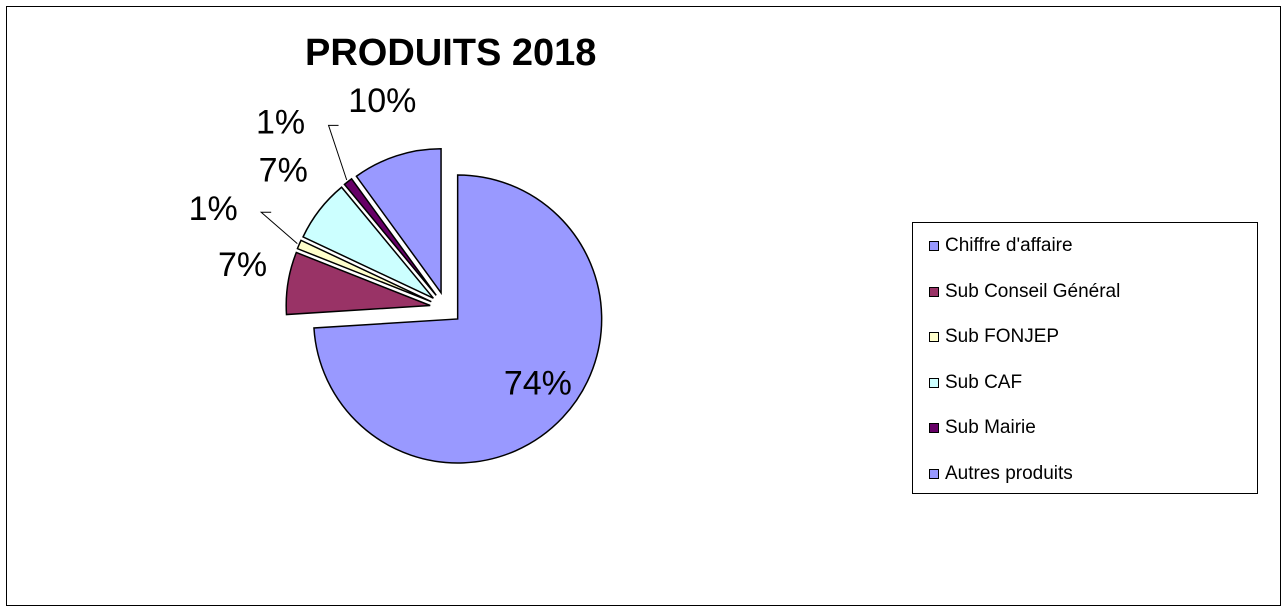  Describe the element at coordinates (1009, 473) in the screenshot. I see `legend-label: Autres produits` at that location.